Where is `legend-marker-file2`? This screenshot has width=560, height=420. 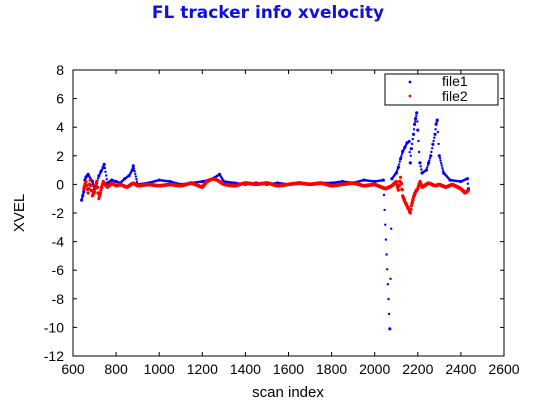 legend-marker-file2 is located at coordinates (410, 96).